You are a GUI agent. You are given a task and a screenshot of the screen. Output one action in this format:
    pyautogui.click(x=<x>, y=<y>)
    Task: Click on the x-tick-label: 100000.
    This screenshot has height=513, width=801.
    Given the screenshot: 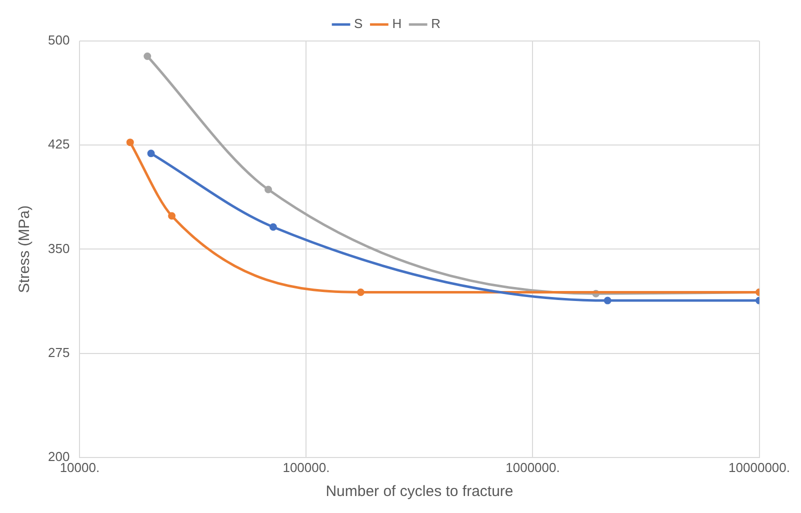 What is the action you would take?
    pyautogui.click(x=306, y=467)
    